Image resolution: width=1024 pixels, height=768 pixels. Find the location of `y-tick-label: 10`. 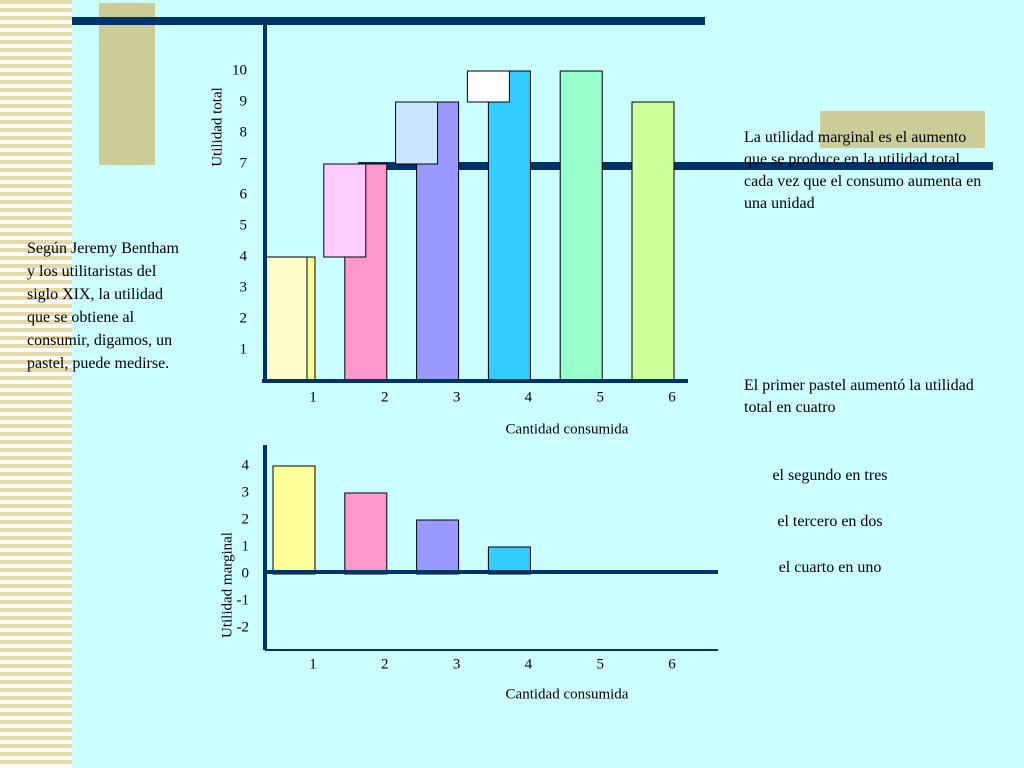

y-tick-label: 10 is located at coordinates (239, 70).